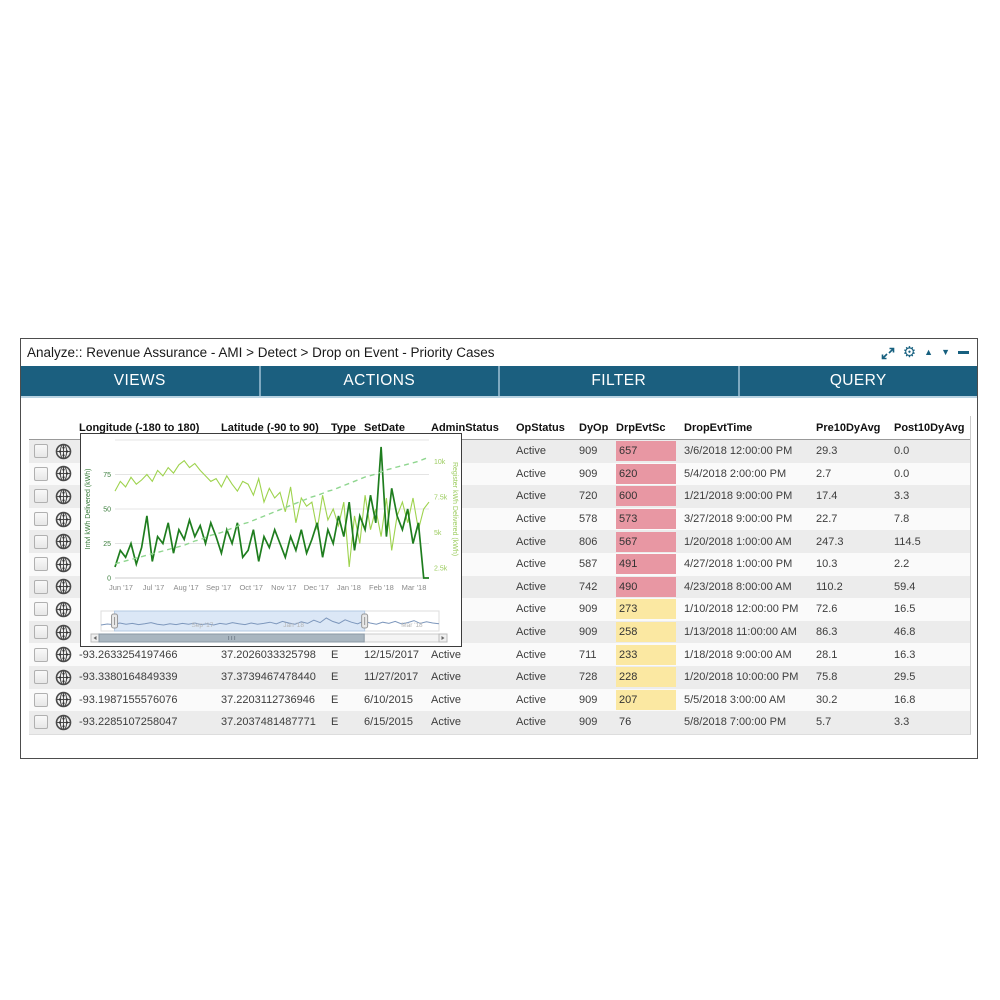  I want to click on menu-bar: VIEWS ACTIONS FILTER QUERY, so click(499, 382).